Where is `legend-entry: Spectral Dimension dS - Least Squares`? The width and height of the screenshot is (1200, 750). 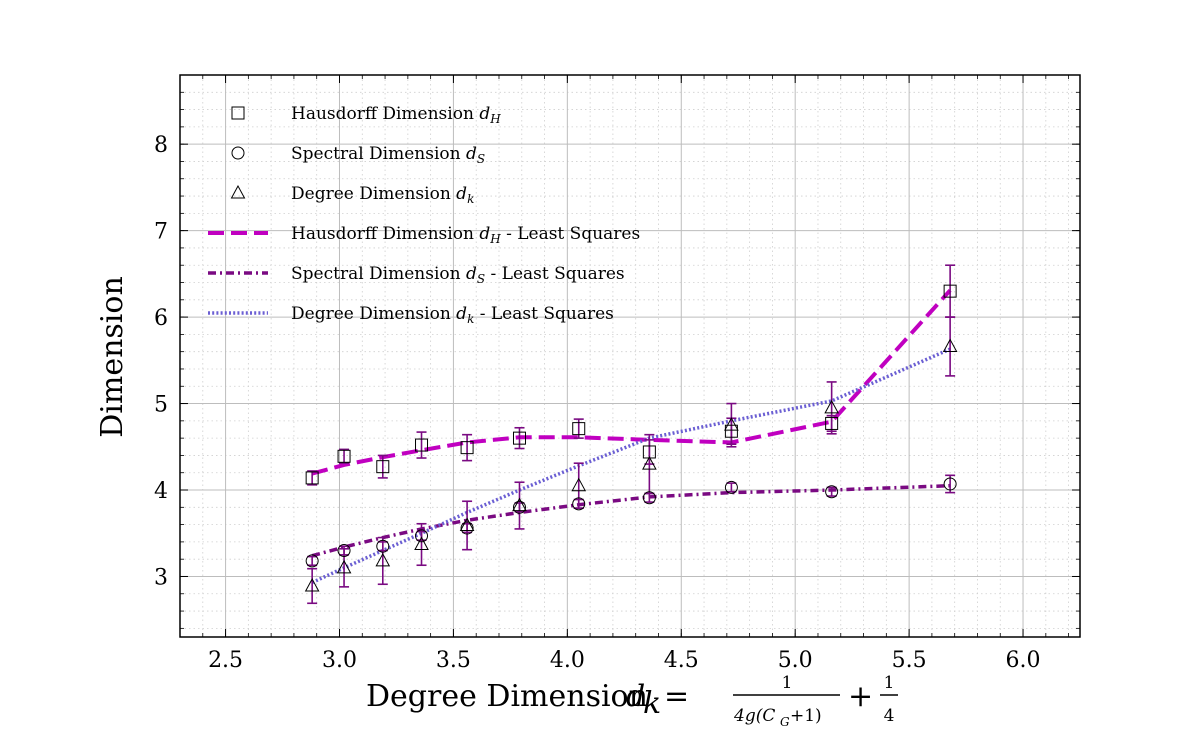 legend-entry: Spectral Dimension dS - Least Squares is located at coordinates (416, 275).